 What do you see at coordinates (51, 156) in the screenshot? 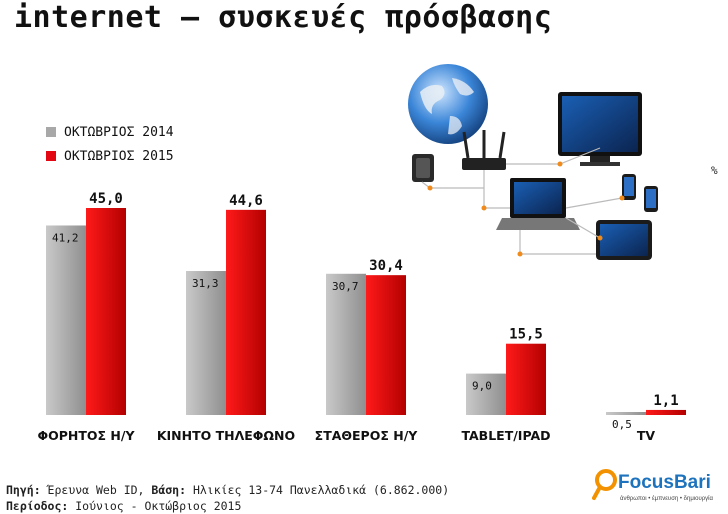
I see `legend-swatch-2015` at bounding box center [51, 156].